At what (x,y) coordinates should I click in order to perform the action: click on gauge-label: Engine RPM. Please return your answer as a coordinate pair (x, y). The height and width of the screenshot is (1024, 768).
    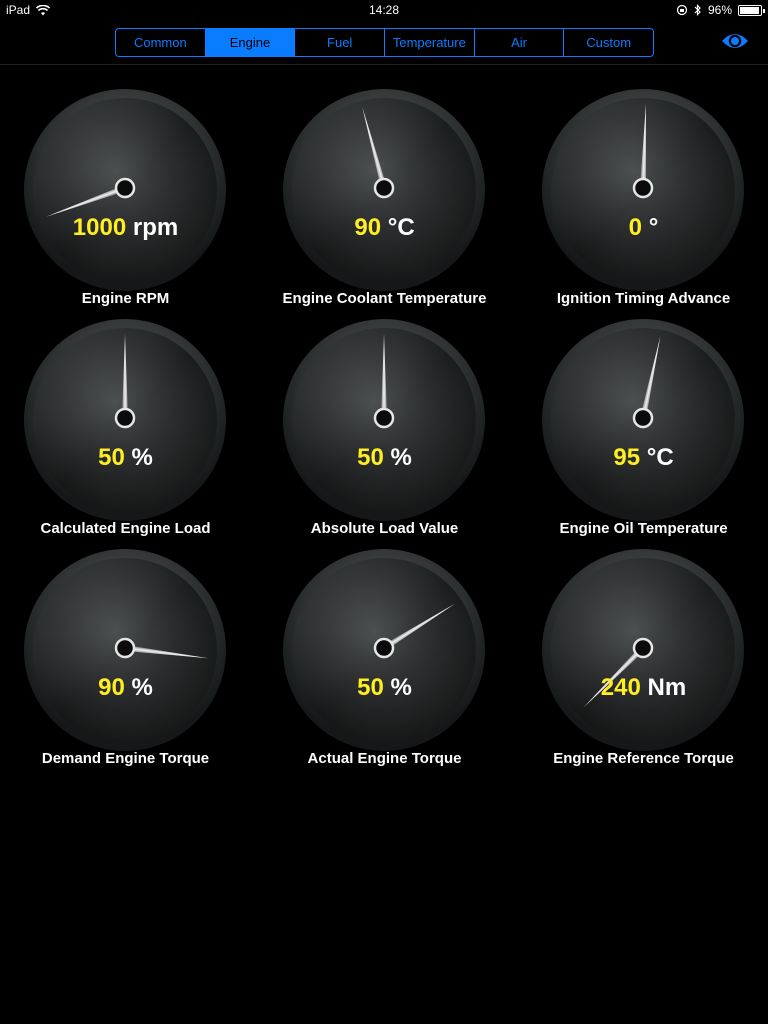
    Looking at the image, I should click on (125, 298).